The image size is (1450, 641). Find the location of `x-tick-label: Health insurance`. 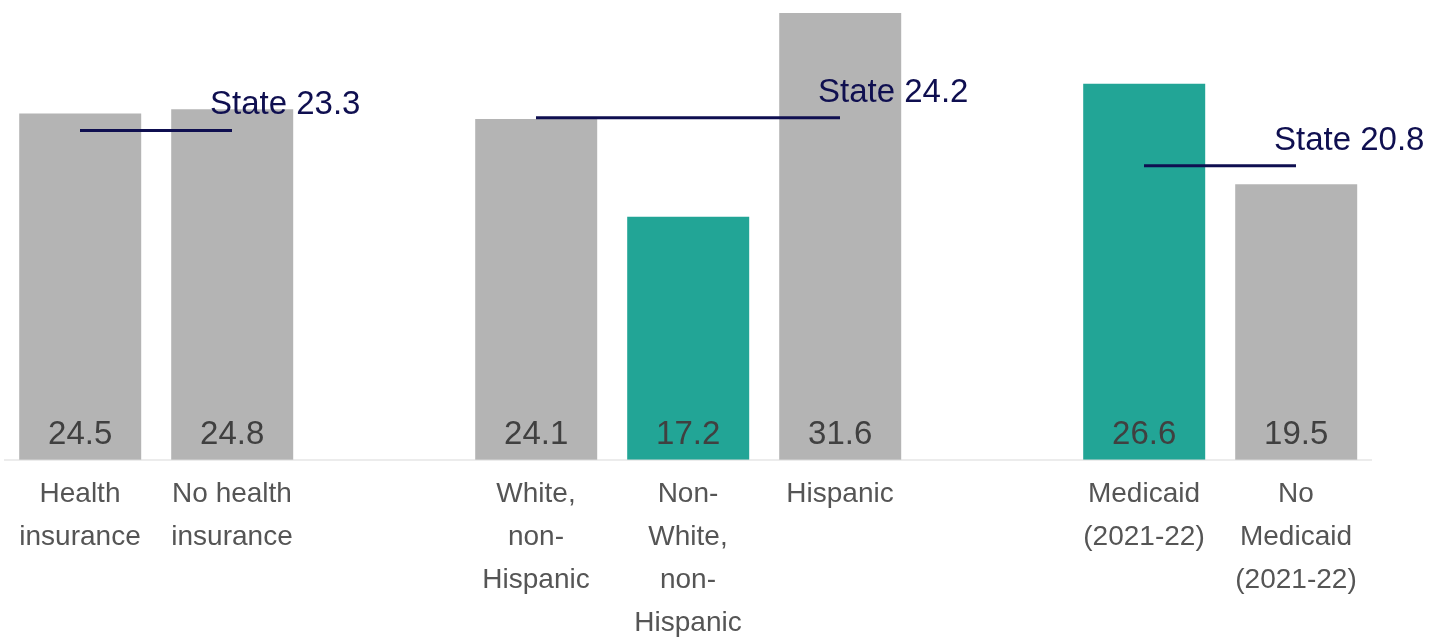

x-tick-label: Health insurance is located at coordinates (80, 514).